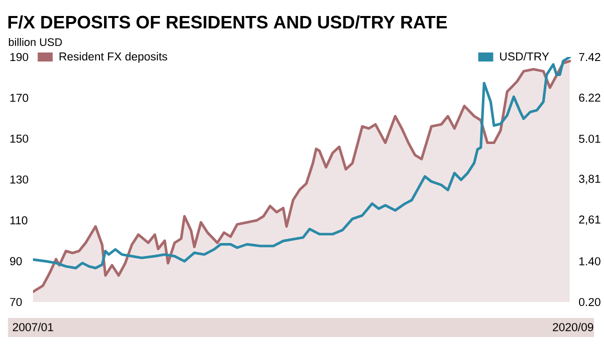 The height and width of the screenshot is (347, 604). Describe the element at coordinates (33, 327) in the screenshot. I see `x-tick-label: 2007/01` at that location.